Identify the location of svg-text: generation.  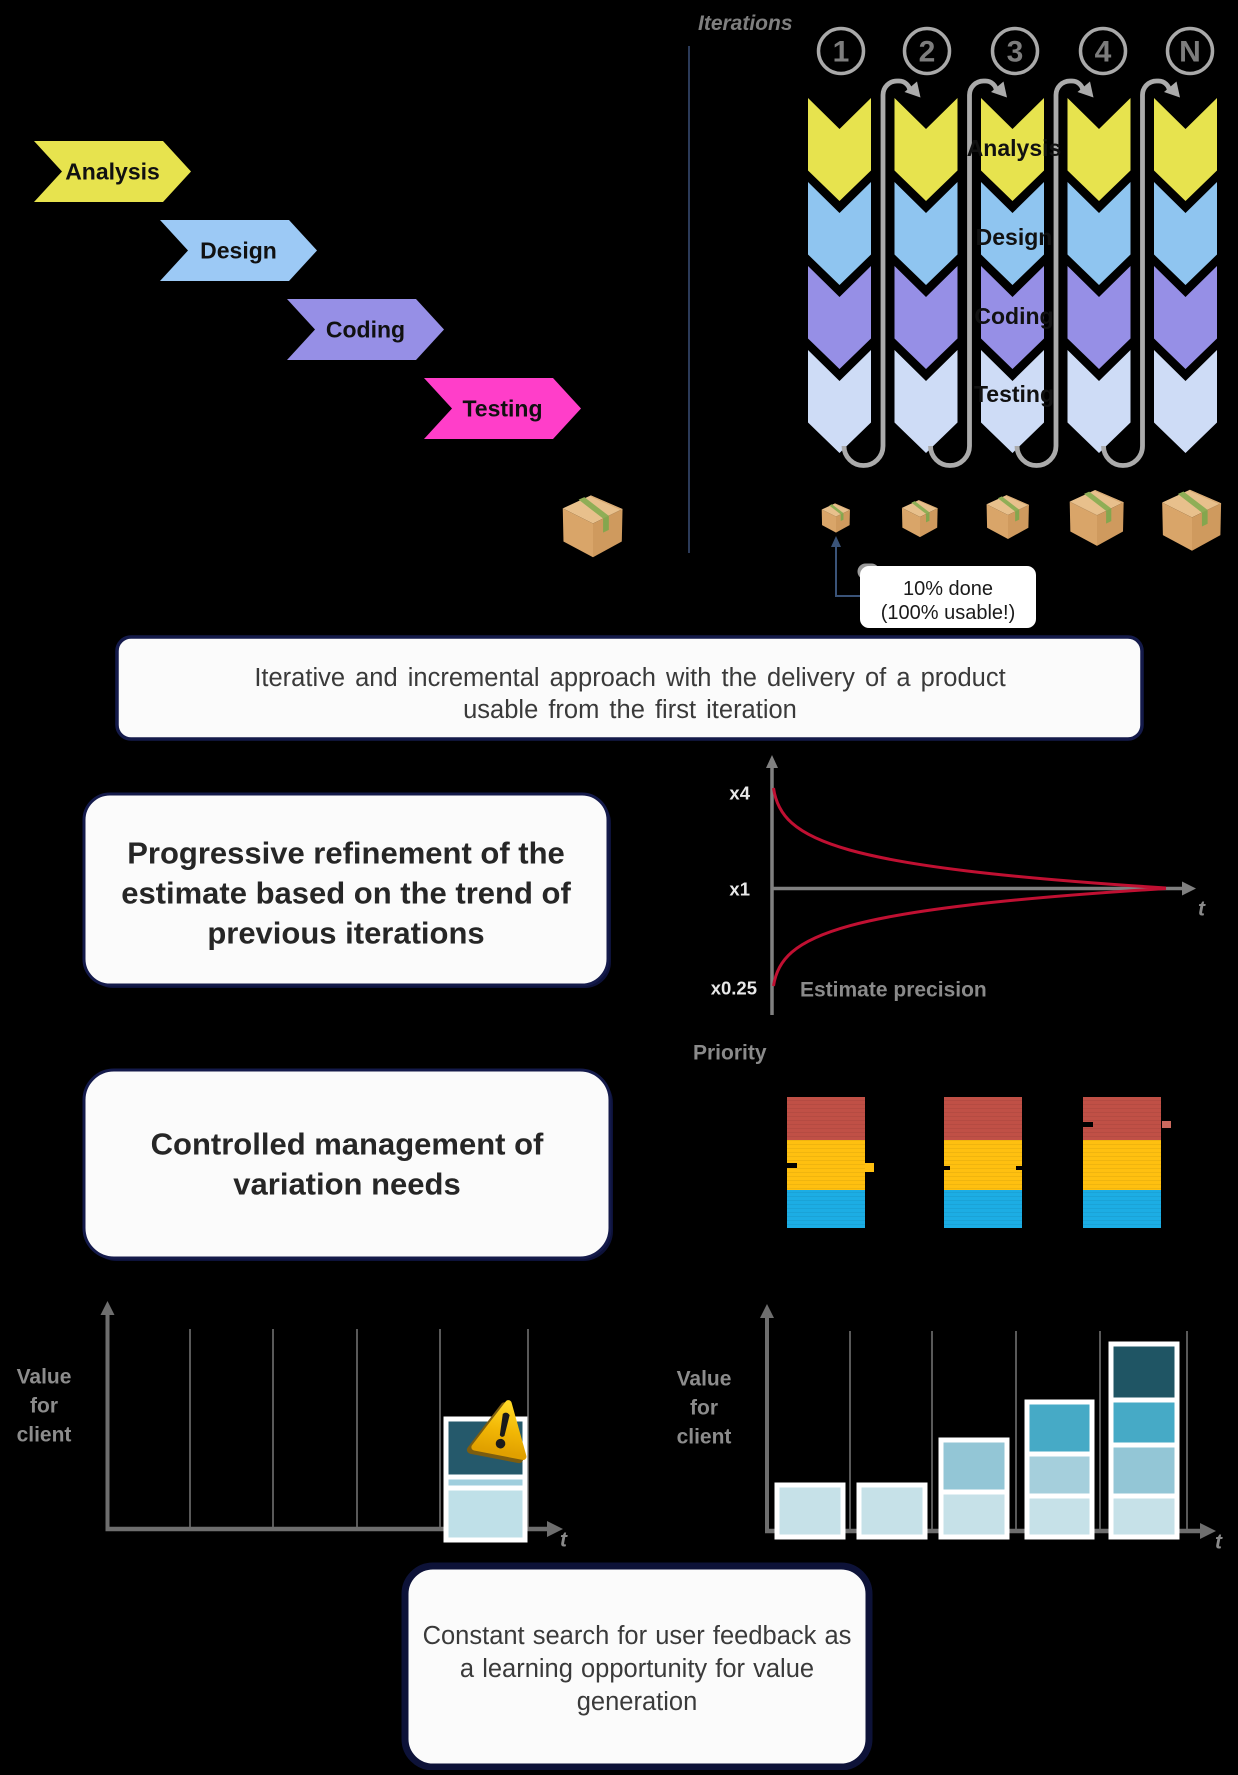
(637, 1702).